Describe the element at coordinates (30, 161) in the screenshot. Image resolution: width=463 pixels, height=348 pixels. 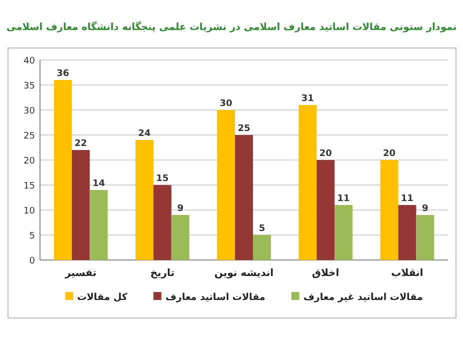
I see `y-tick-label: 20` at that location.